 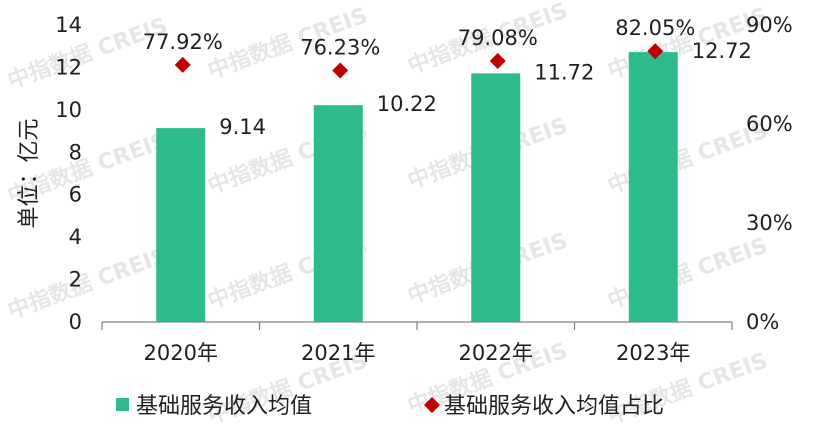 I want to click on bar-value-label: 12.72, so click(x=722, y=51).